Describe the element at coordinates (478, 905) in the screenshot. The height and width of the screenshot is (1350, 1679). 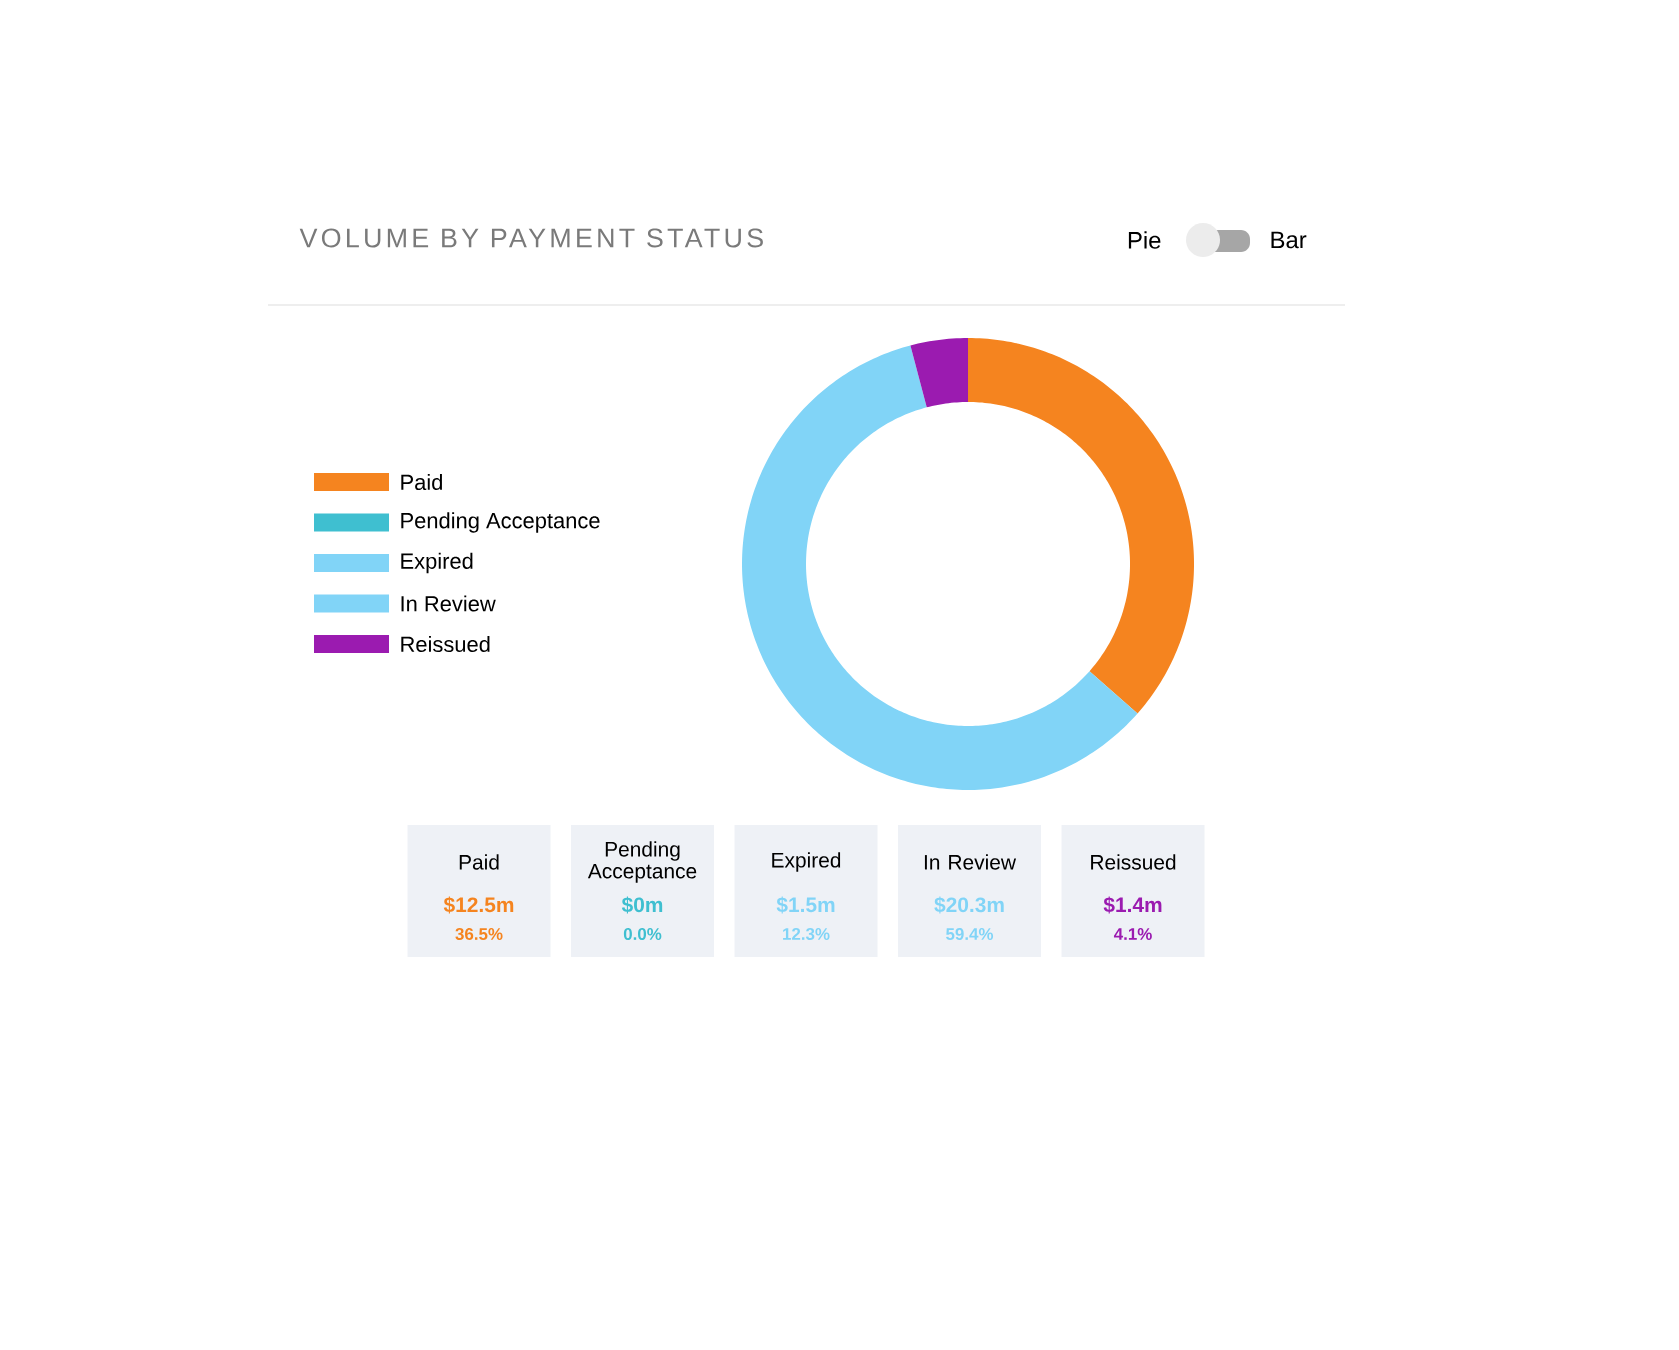
I see `text: $12.5m` at that location.